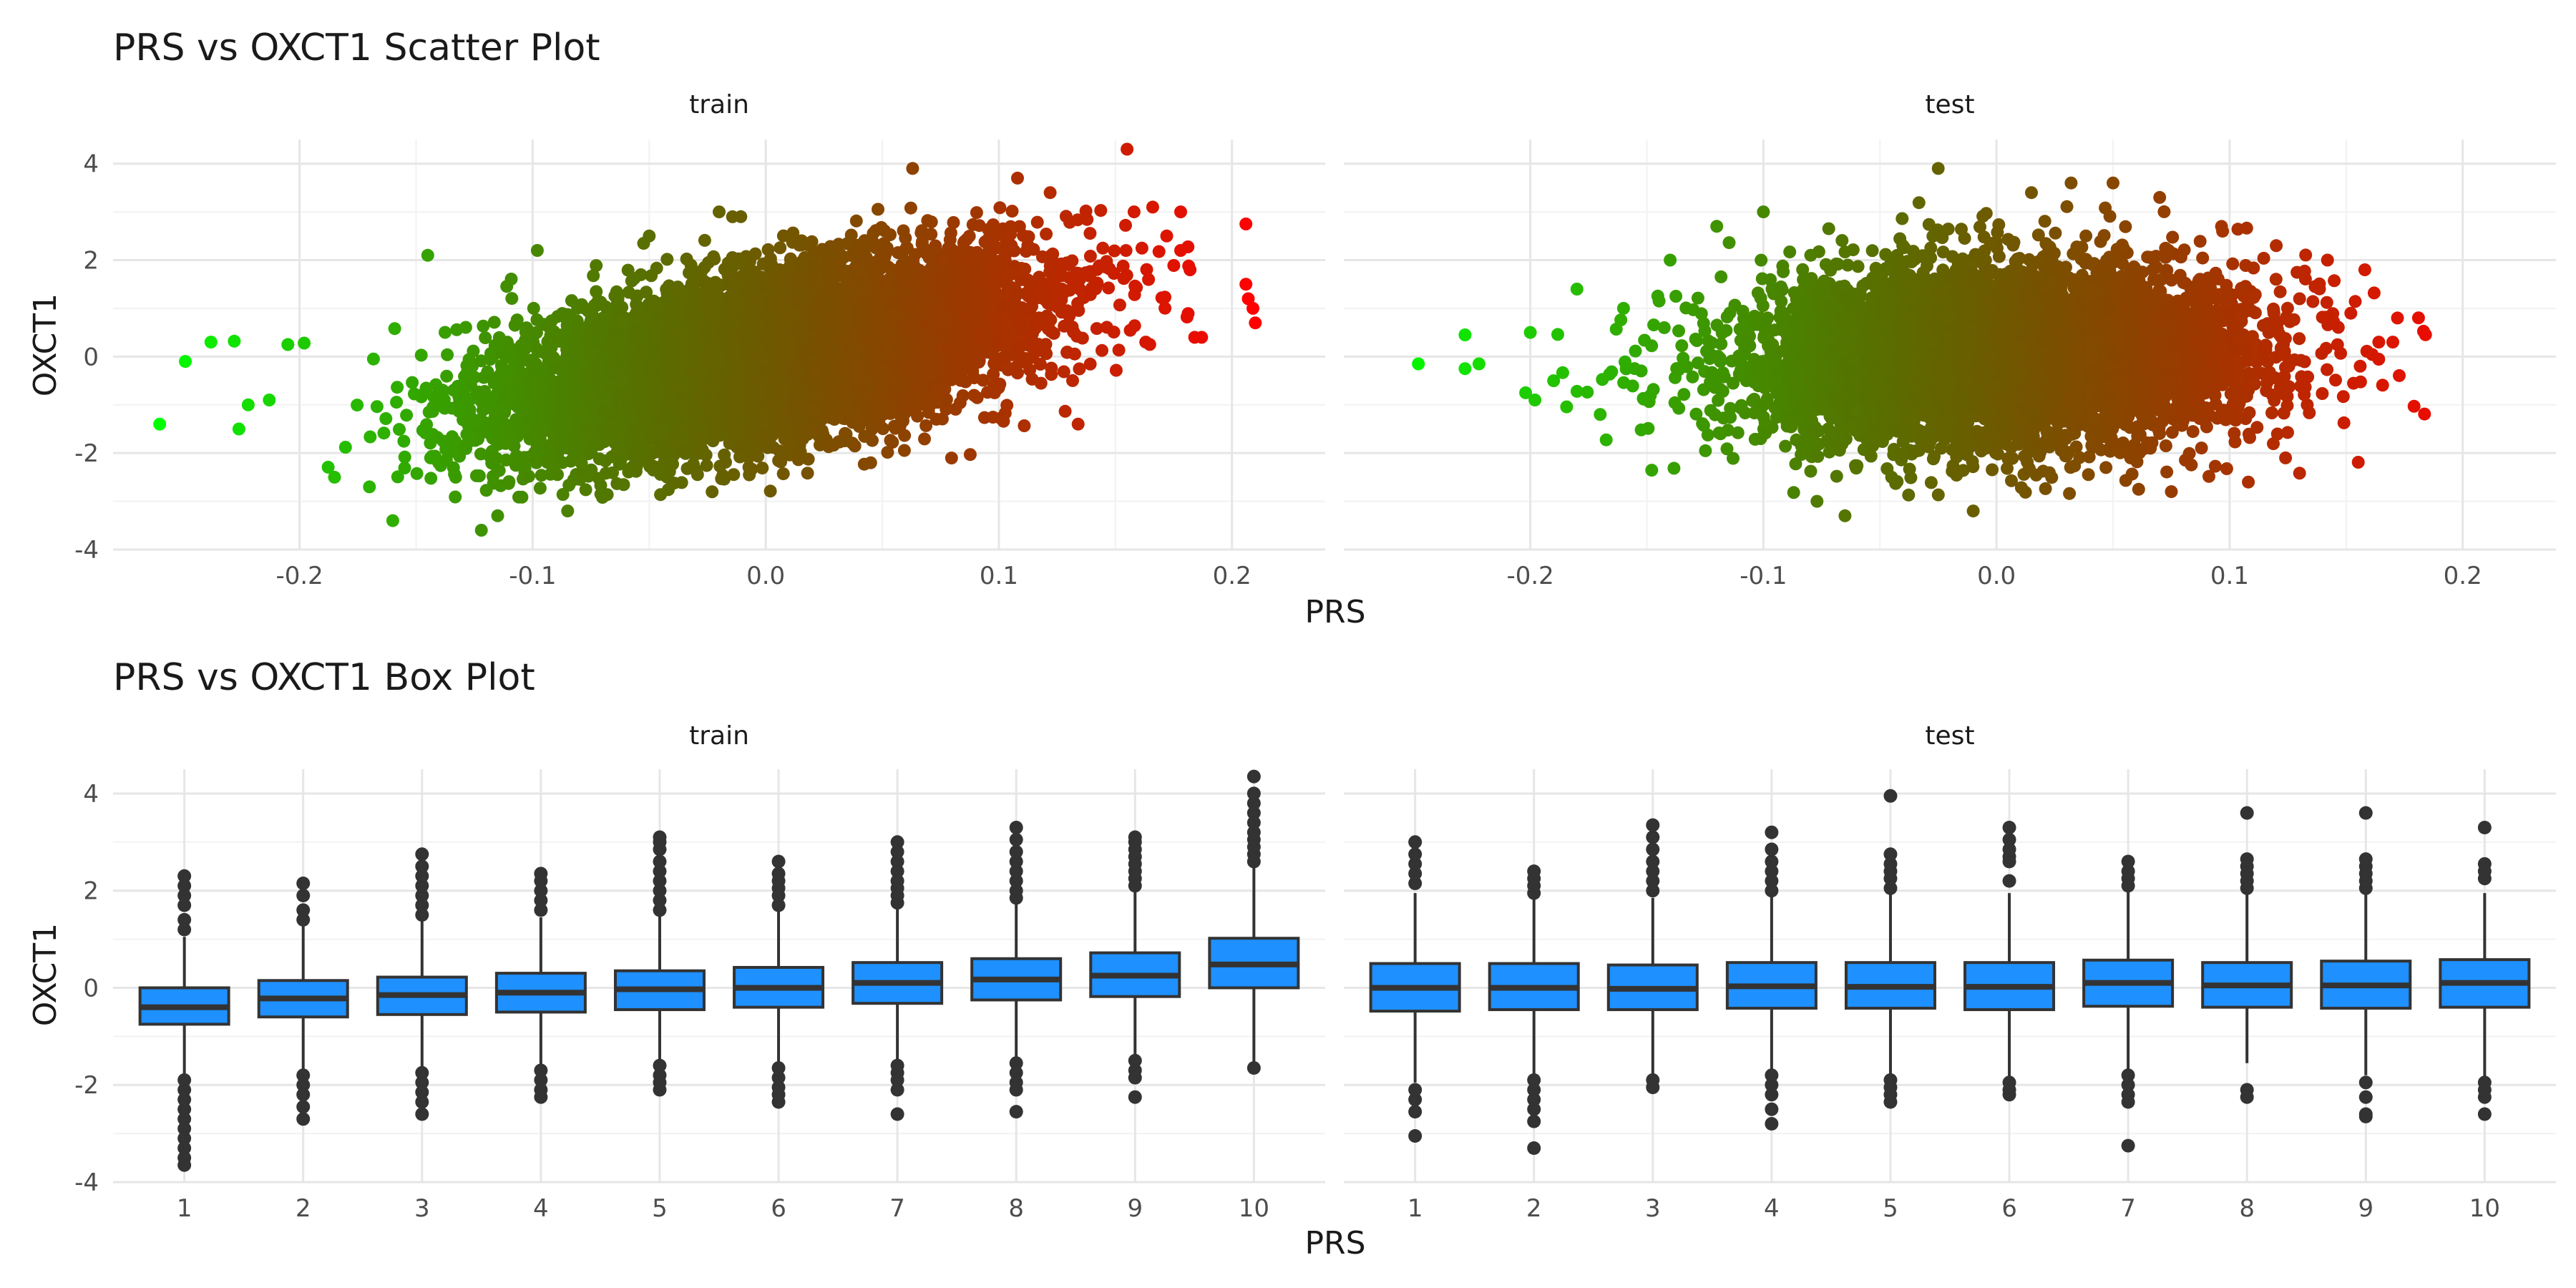 The image size is (2576, 1288). What do you see at coordinates (91, 357) in the screenshot?
I see `scatter-y-tick-label: 0` at bounding box center [91, 357].